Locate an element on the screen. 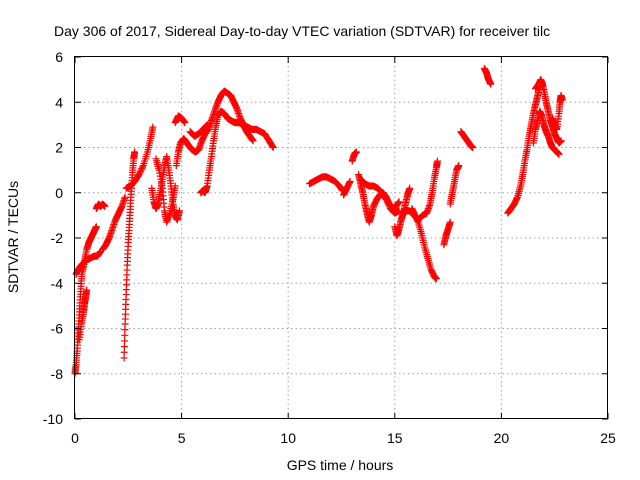 This screenshot has width=640, height=480. x-tick-label: 20 is located at coordinates (502, 438).